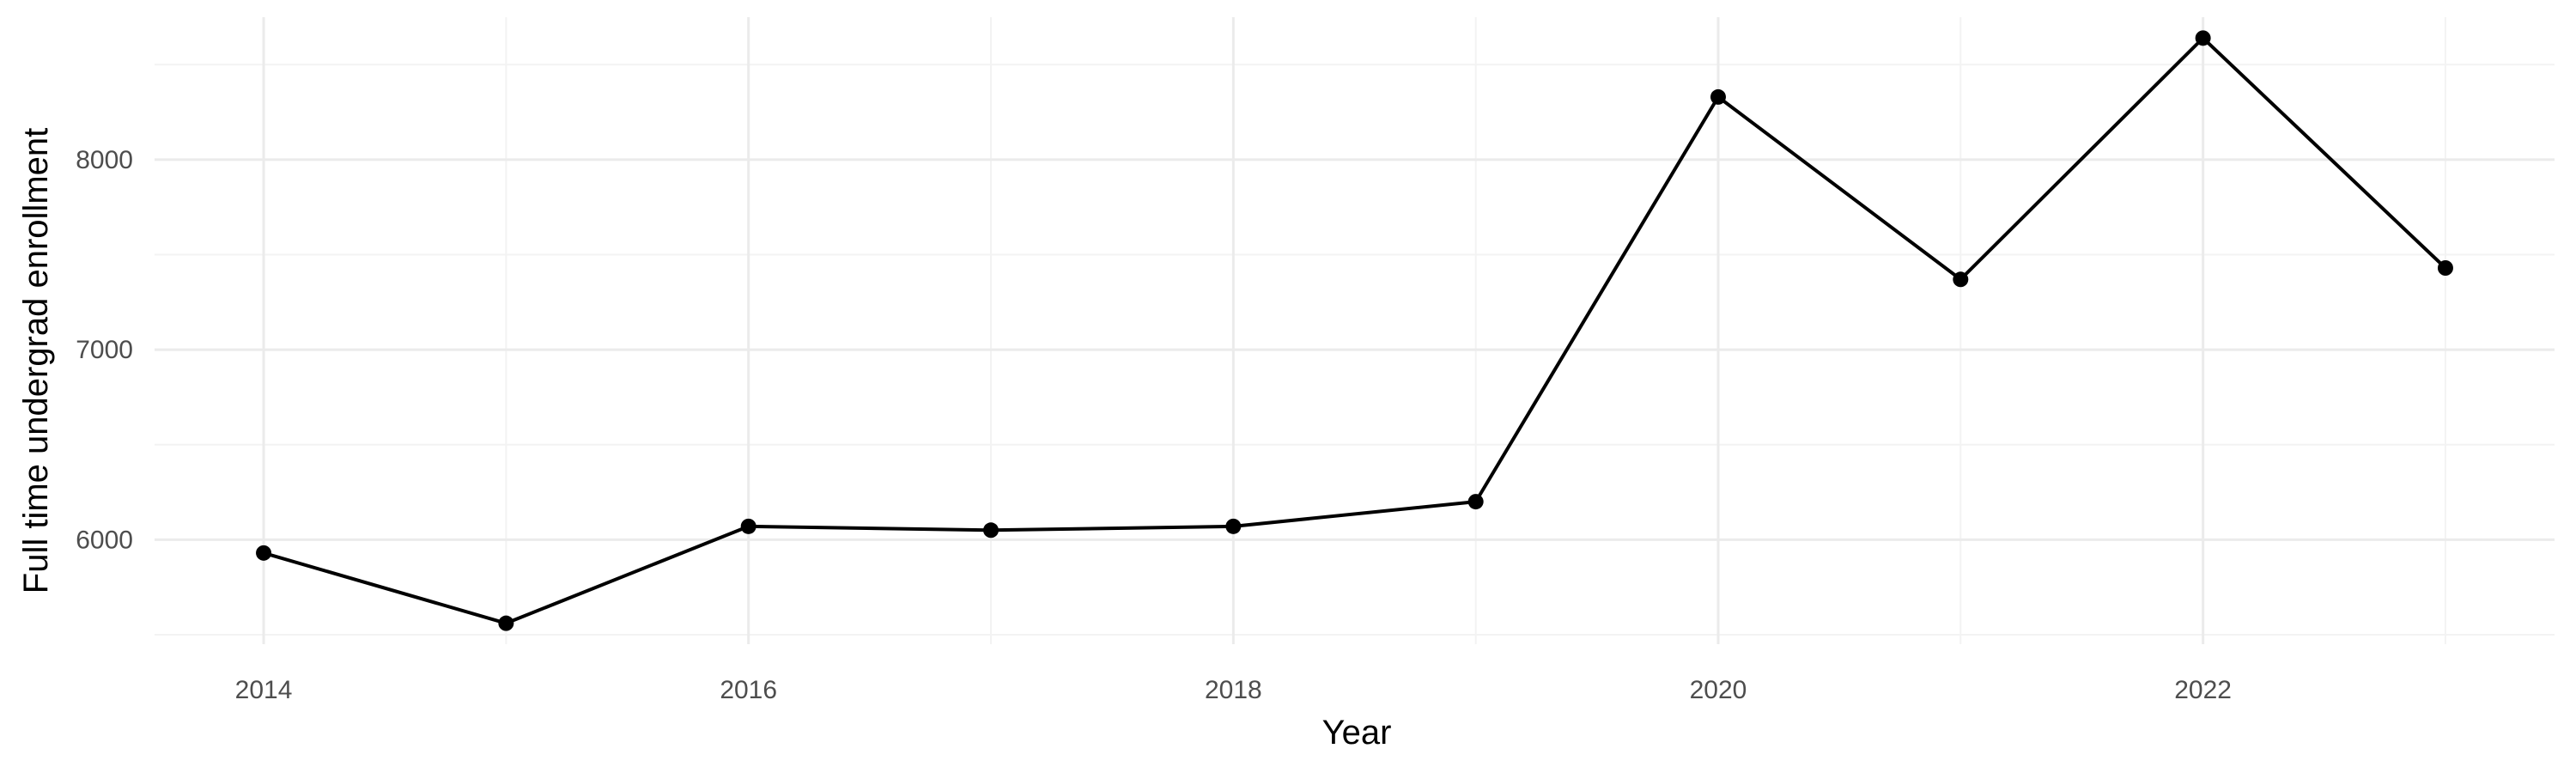 The width and height of the screenshot is (2576, 773). Describe the element at coordinates (1357, 733) in the screenshot. I see `x-axis-title: Year` at that location.